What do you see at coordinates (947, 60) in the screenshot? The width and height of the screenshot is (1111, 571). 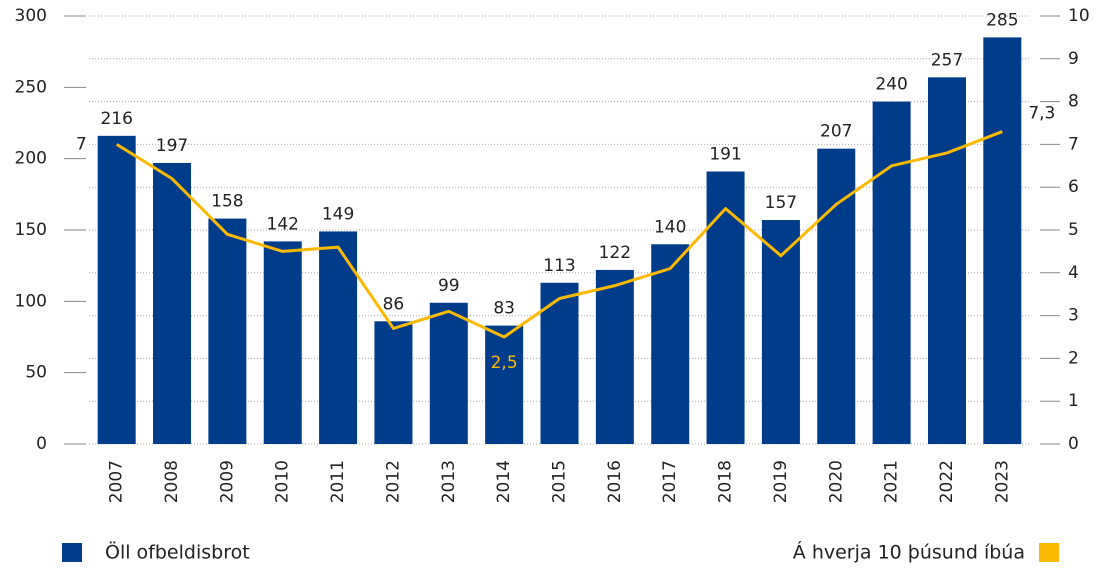 I see `bar-value-label: 257` at bounding box center [947, 60].